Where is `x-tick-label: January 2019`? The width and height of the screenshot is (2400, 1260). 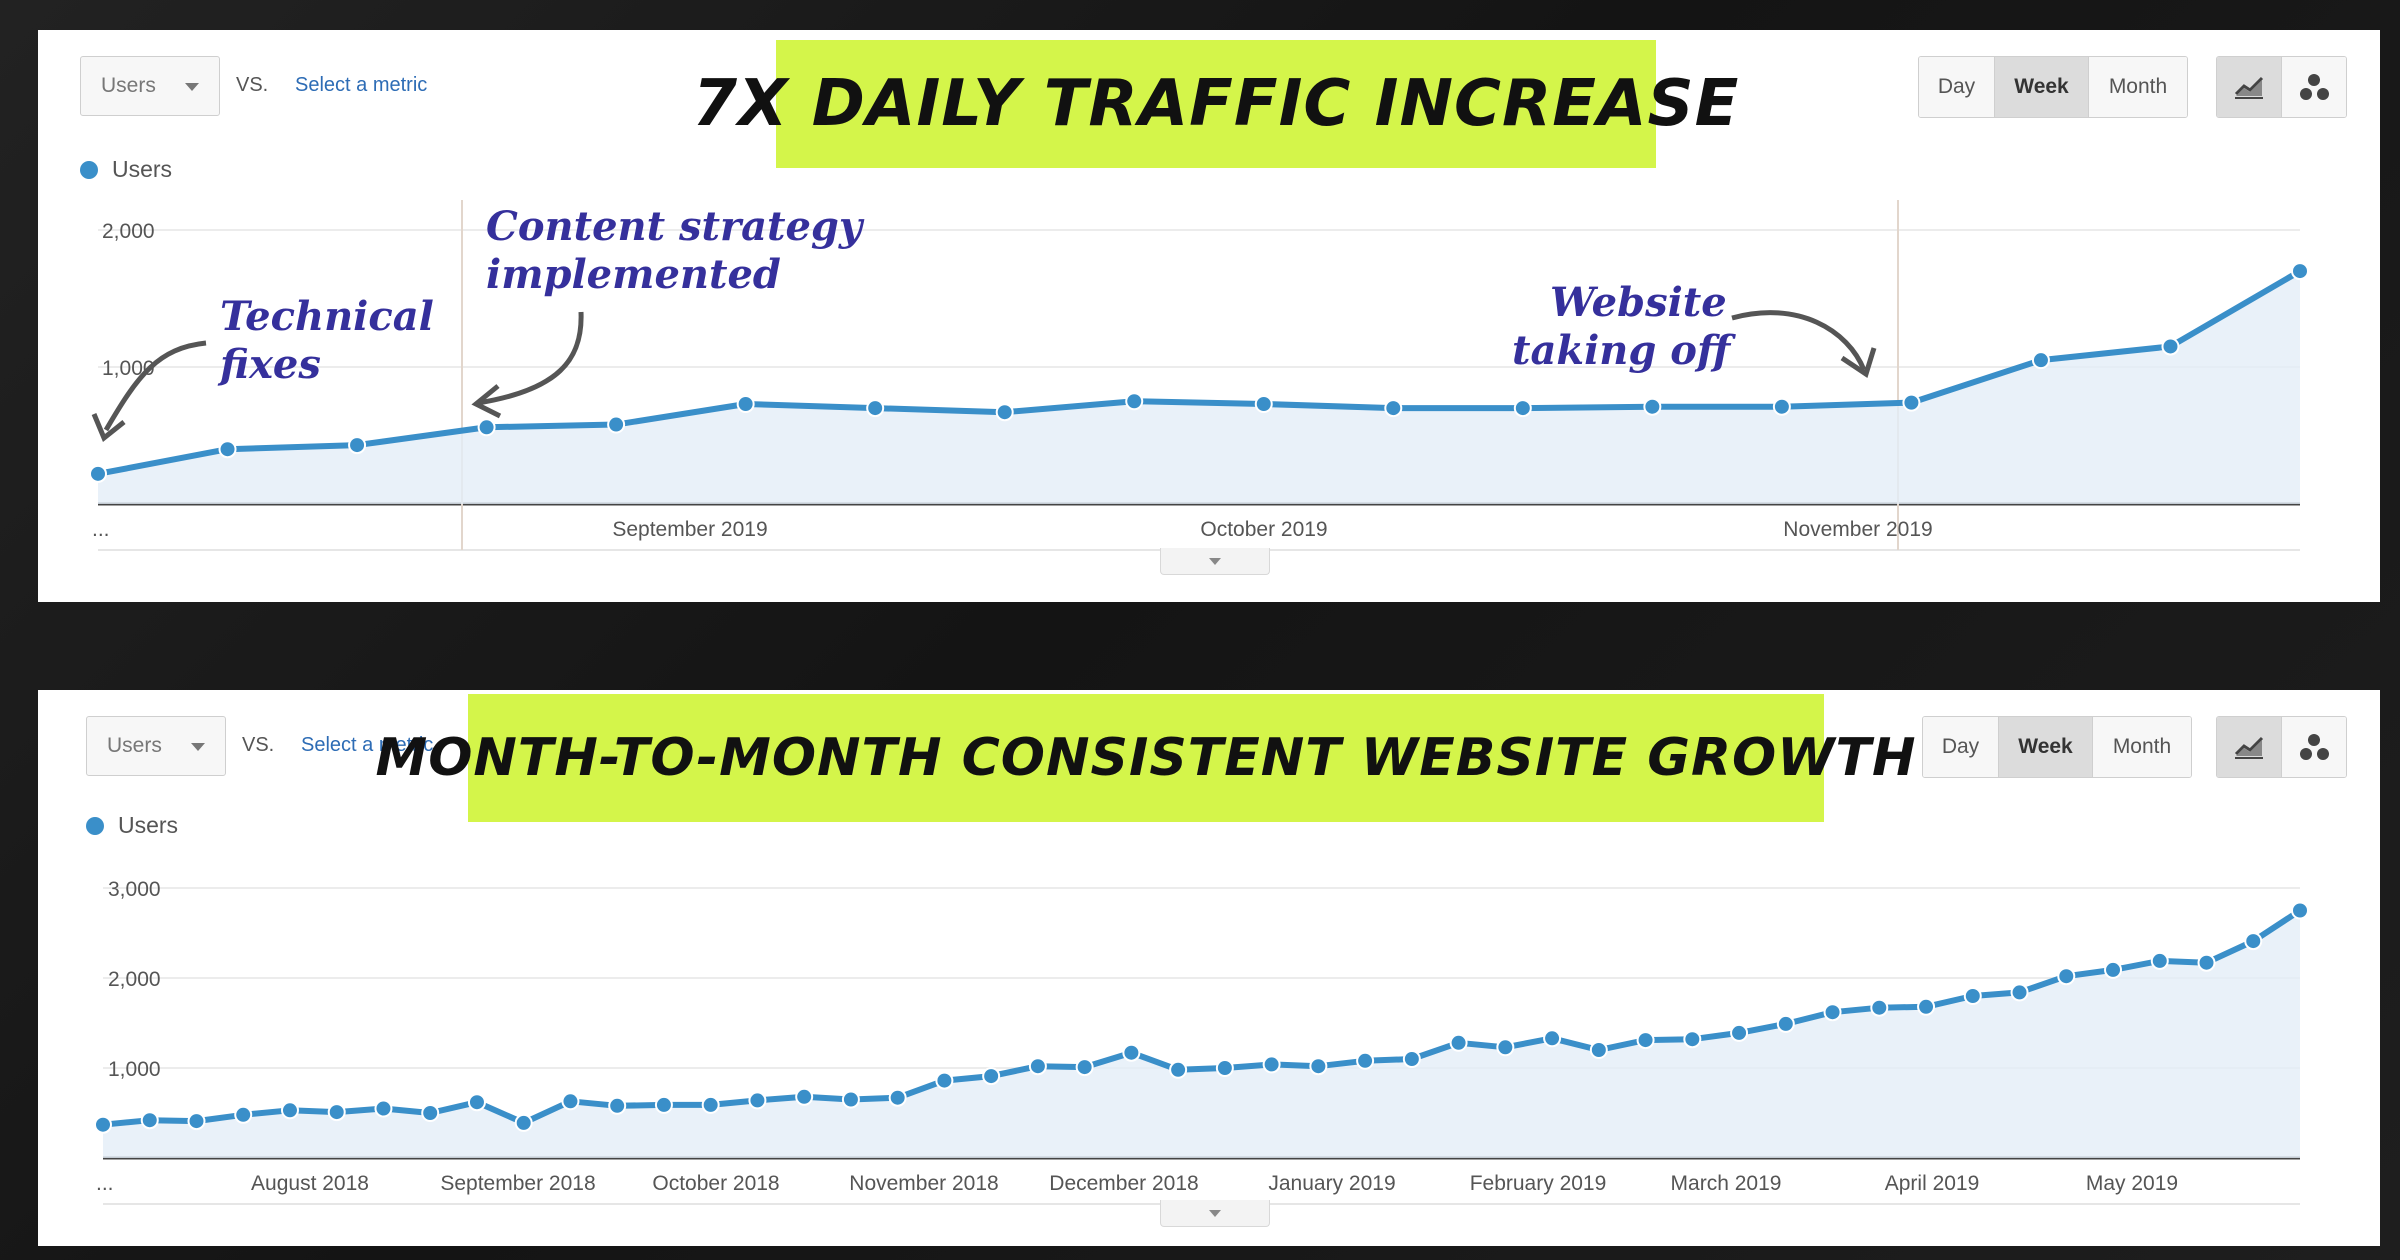 x-tick-label: January 2019 is located at coordinates (1331, 1183).